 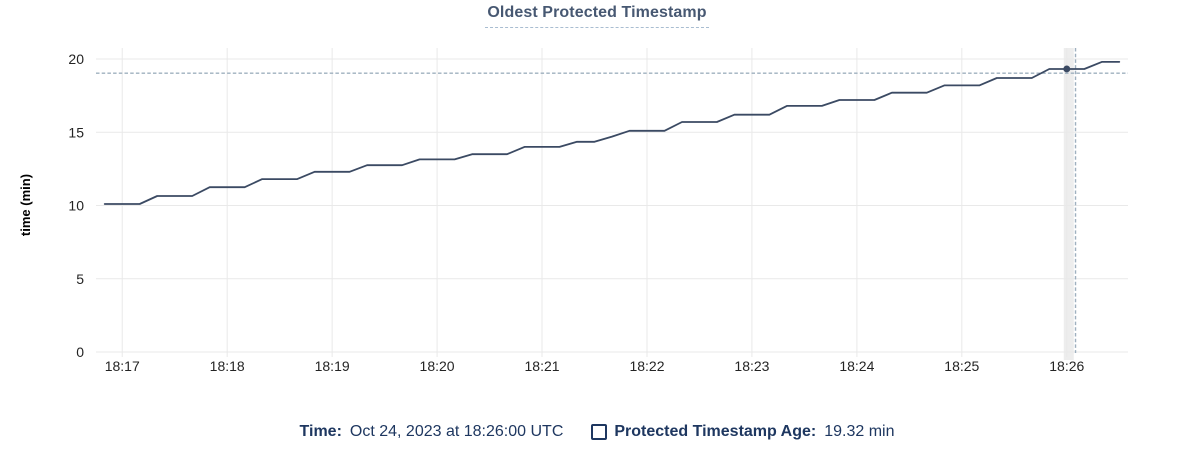 What do you see at coordinates (599, 432) in the screenshot?
I see `series-checkbox-icon` at bounding box center [599, 432].